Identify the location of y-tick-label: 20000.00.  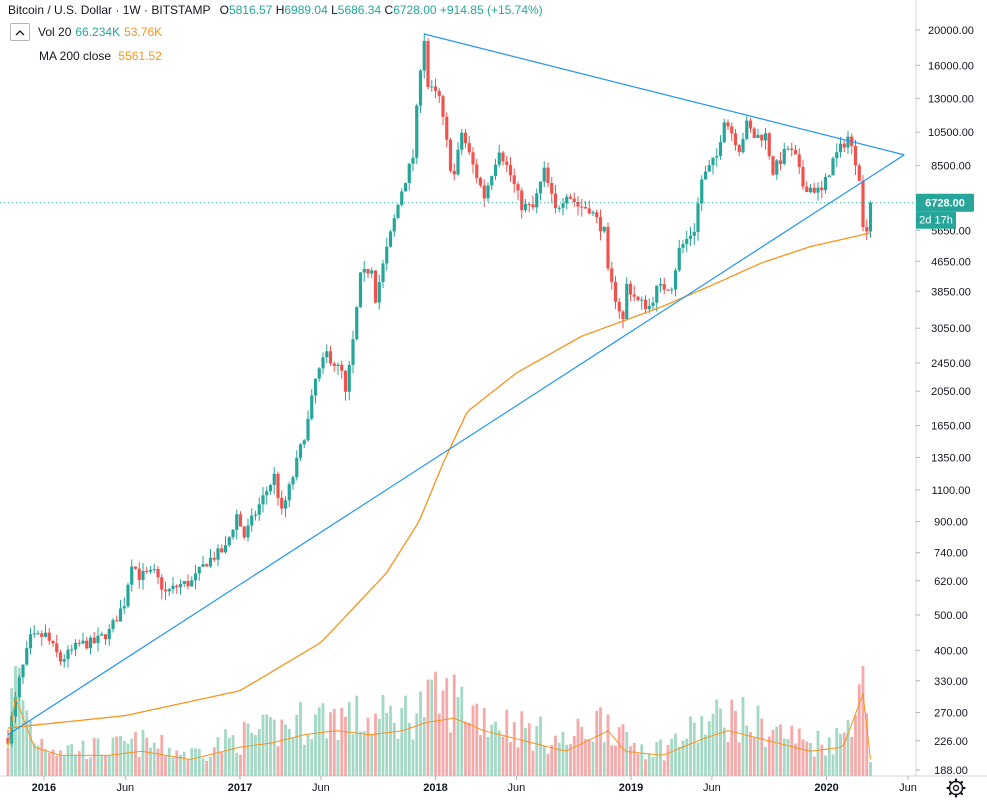
(951, 31).